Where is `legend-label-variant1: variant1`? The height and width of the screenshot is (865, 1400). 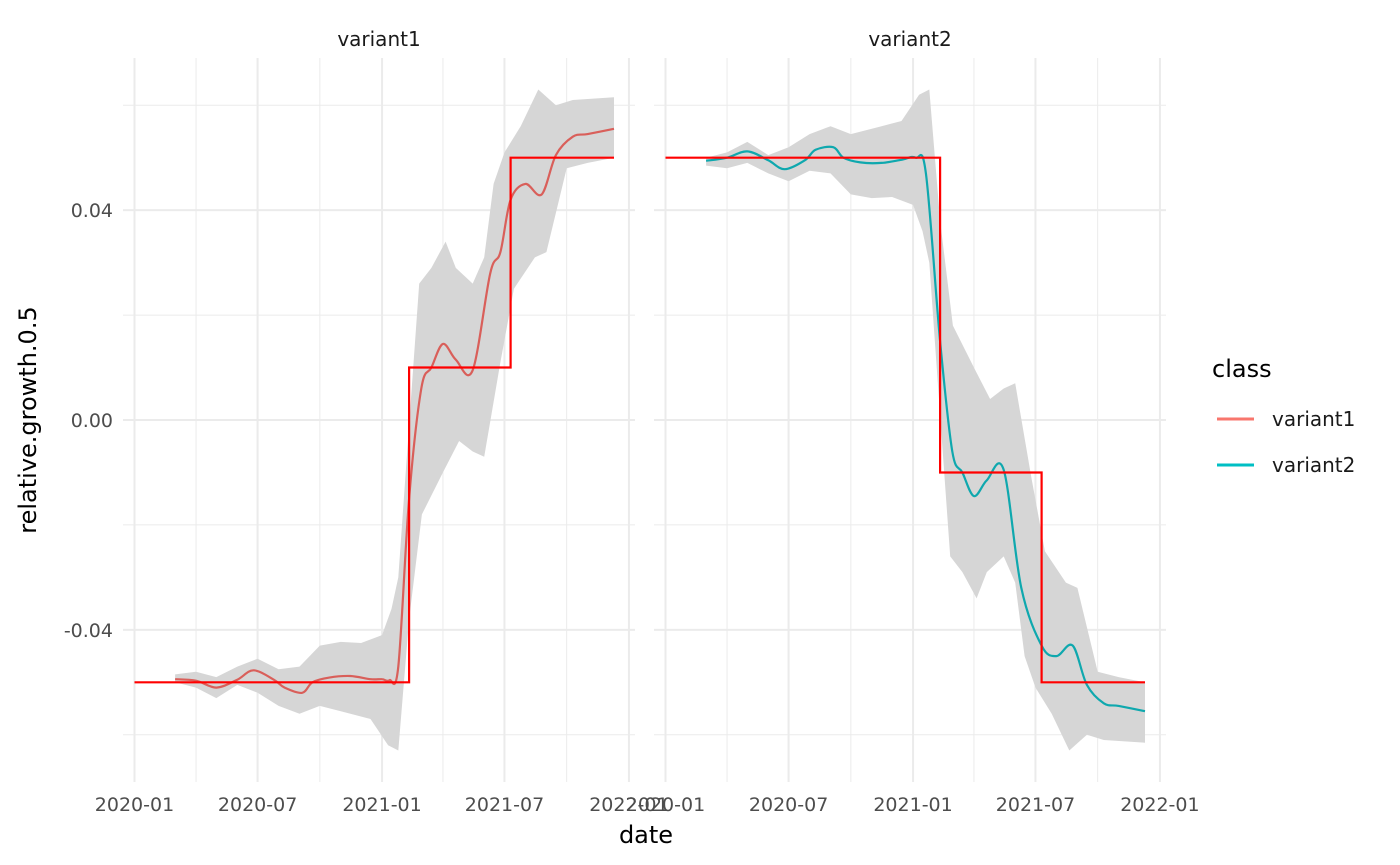
legend-label-variant1: variant1 is located at coordinates (1313, 419).